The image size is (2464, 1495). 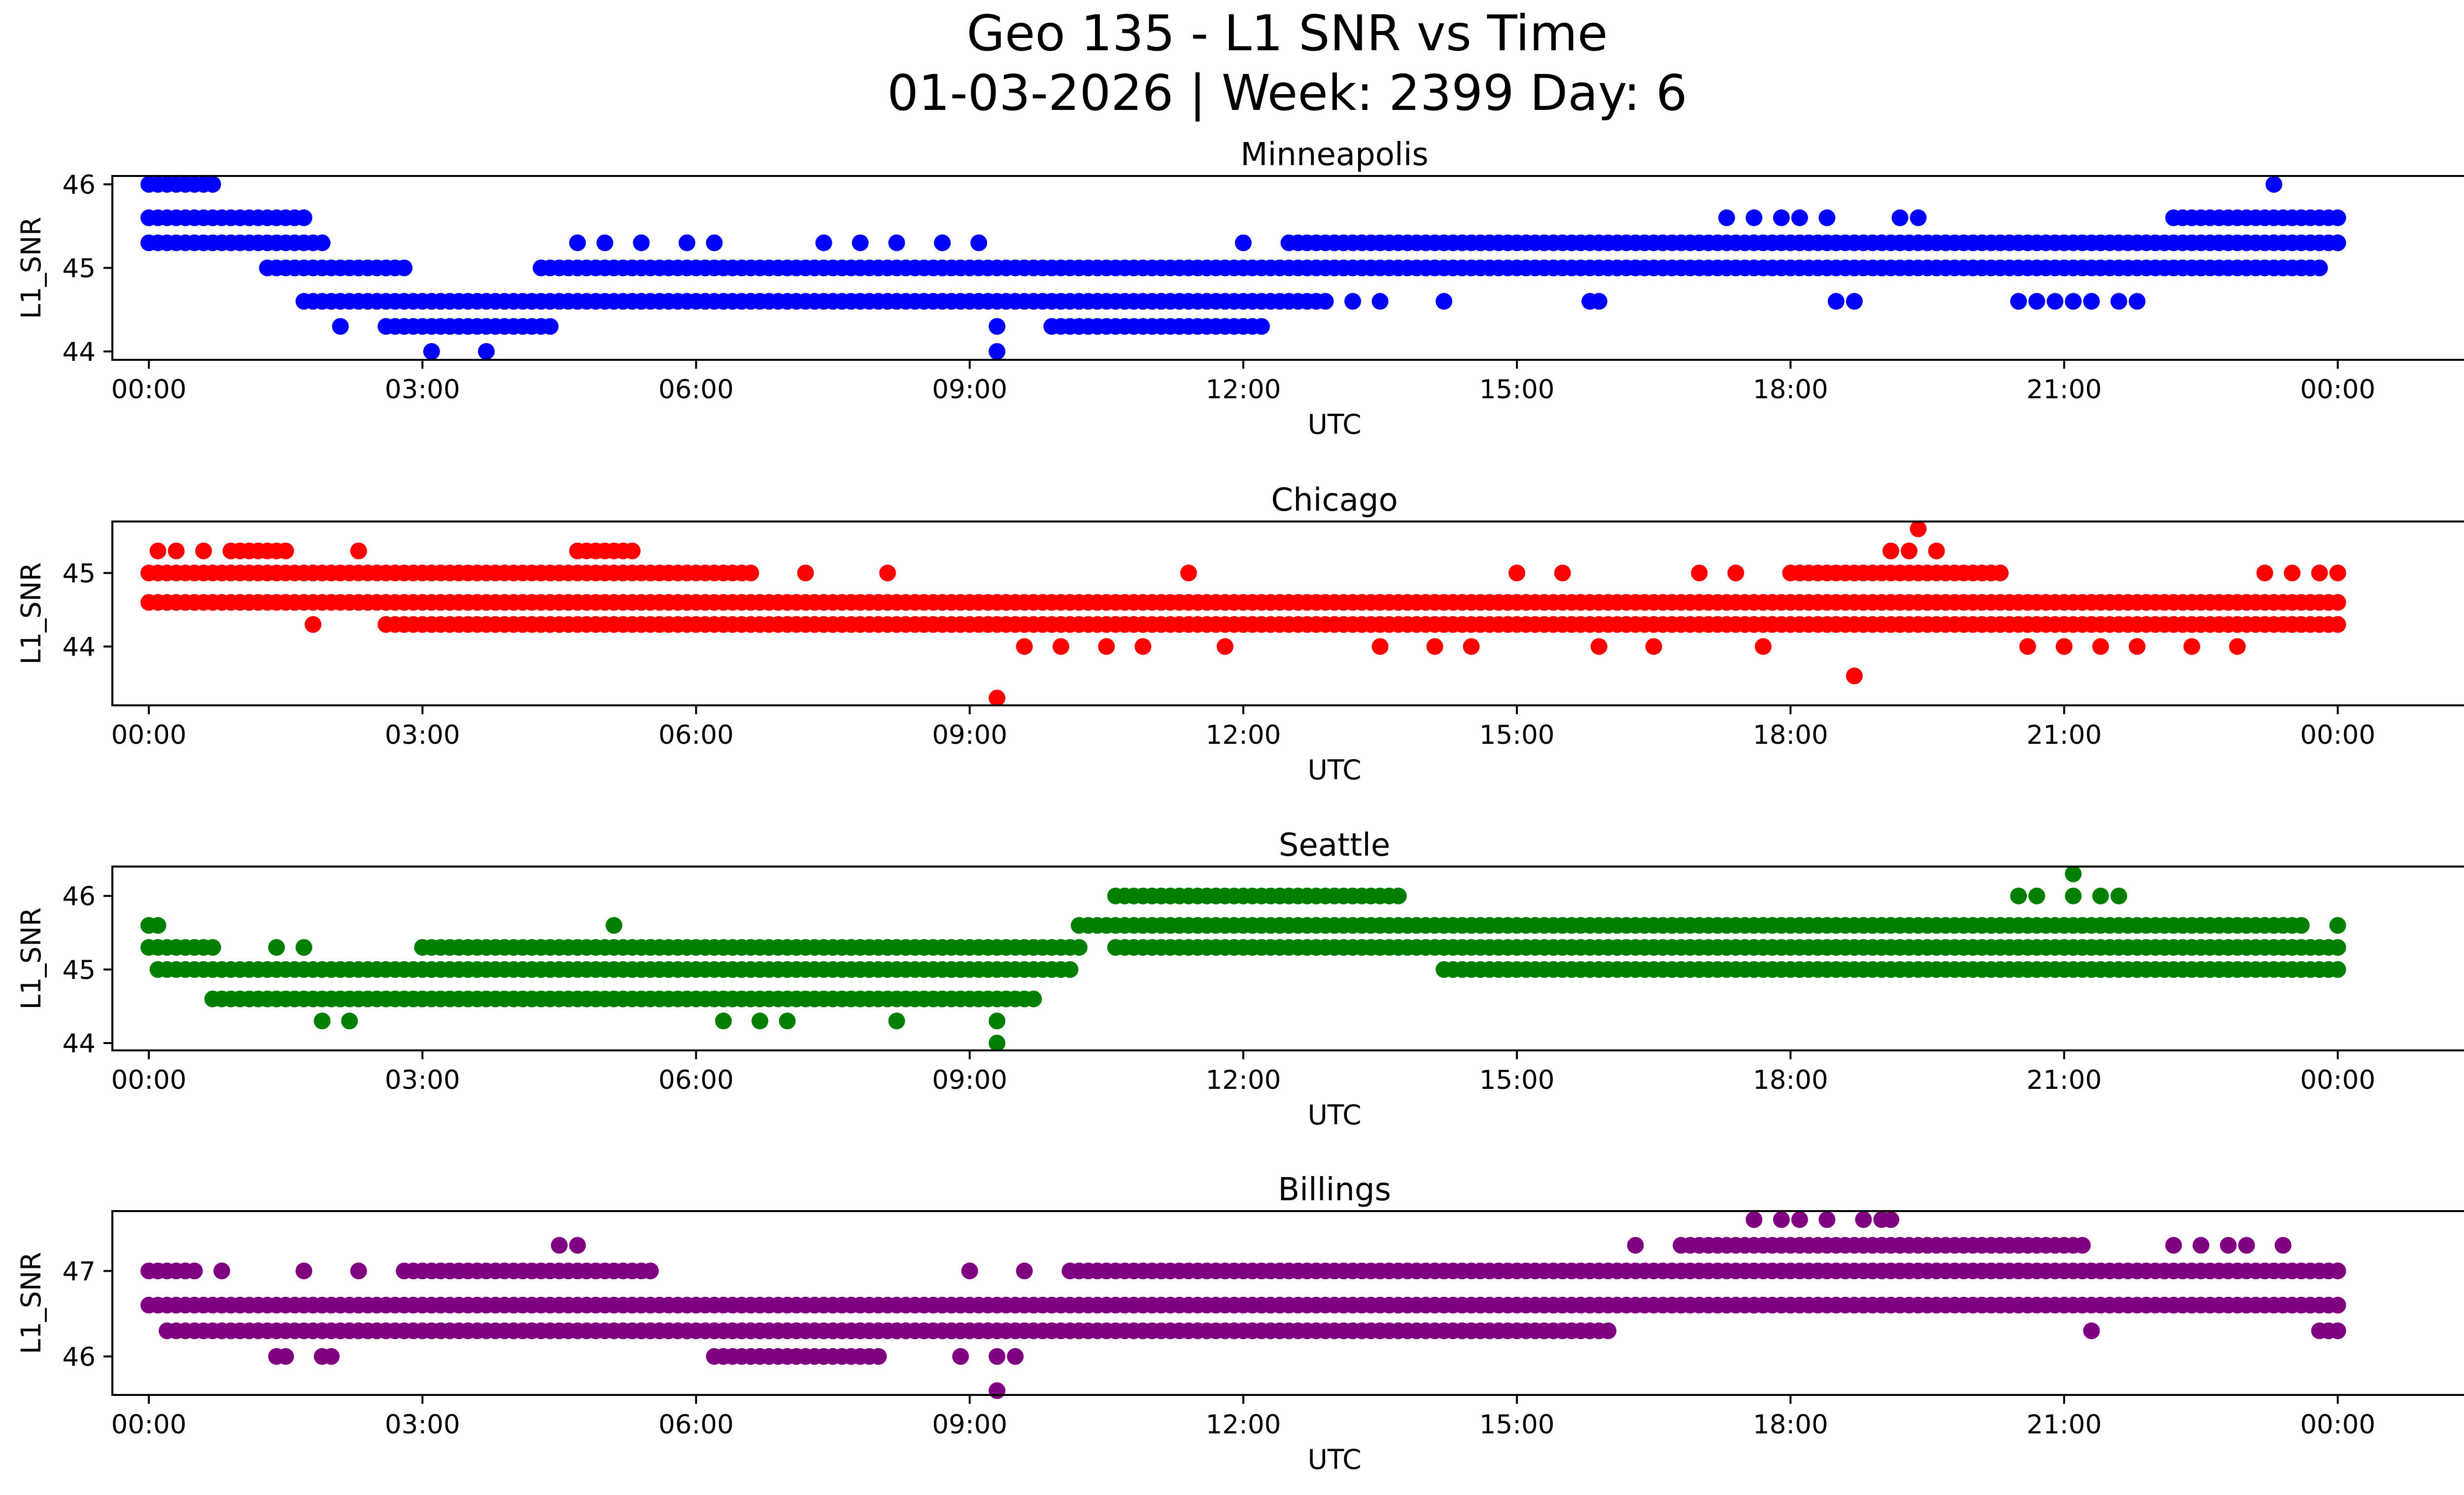 What do you see at coordinates (79, 185) in the screenshot?
I see `y-tick-label: 46` at bounding box center [79, 185].